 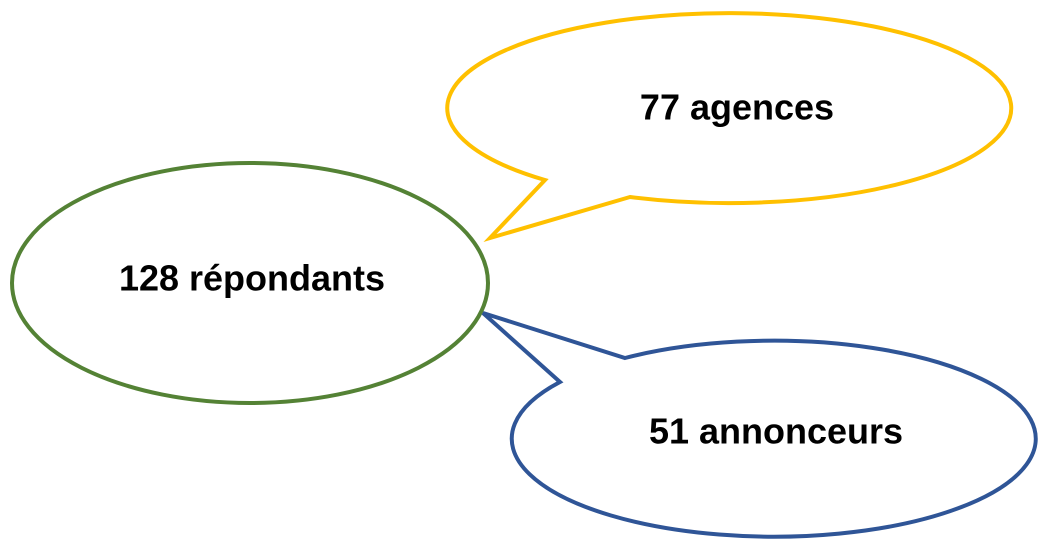 I want to click on node-label: 77 agences, so click(x=737, y=107).